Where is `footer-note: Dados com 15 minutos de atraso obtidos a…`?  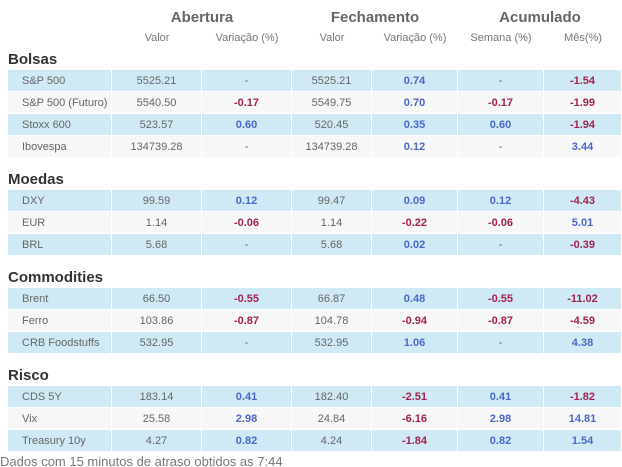 footer-note: Dados com 15 minutos de atraso obtidos a… is located at coordinates (141, 460).